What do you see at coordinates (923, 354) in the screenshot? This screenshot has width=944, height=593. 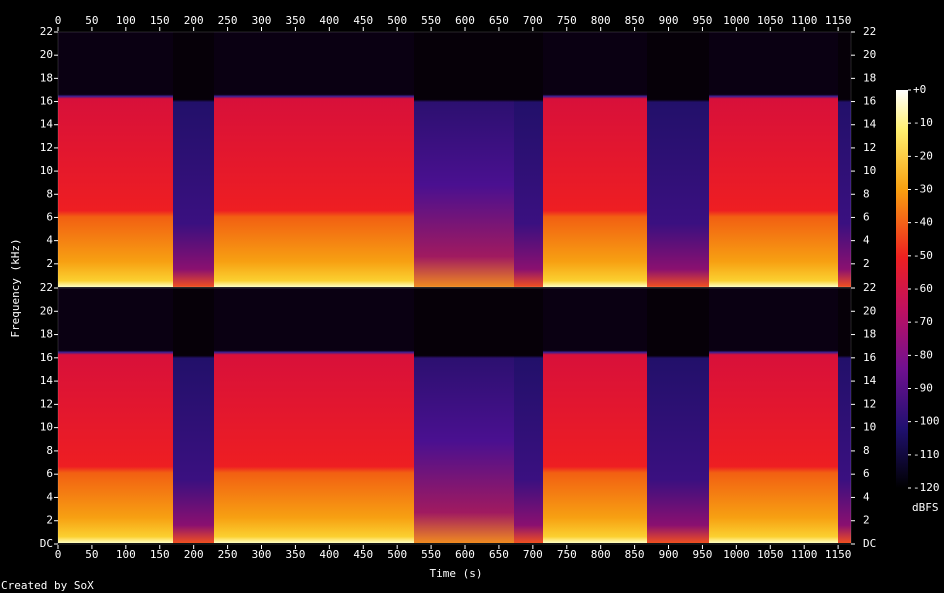 I see `colorbar-tick-label: -80` at bounding box center [923, 354].